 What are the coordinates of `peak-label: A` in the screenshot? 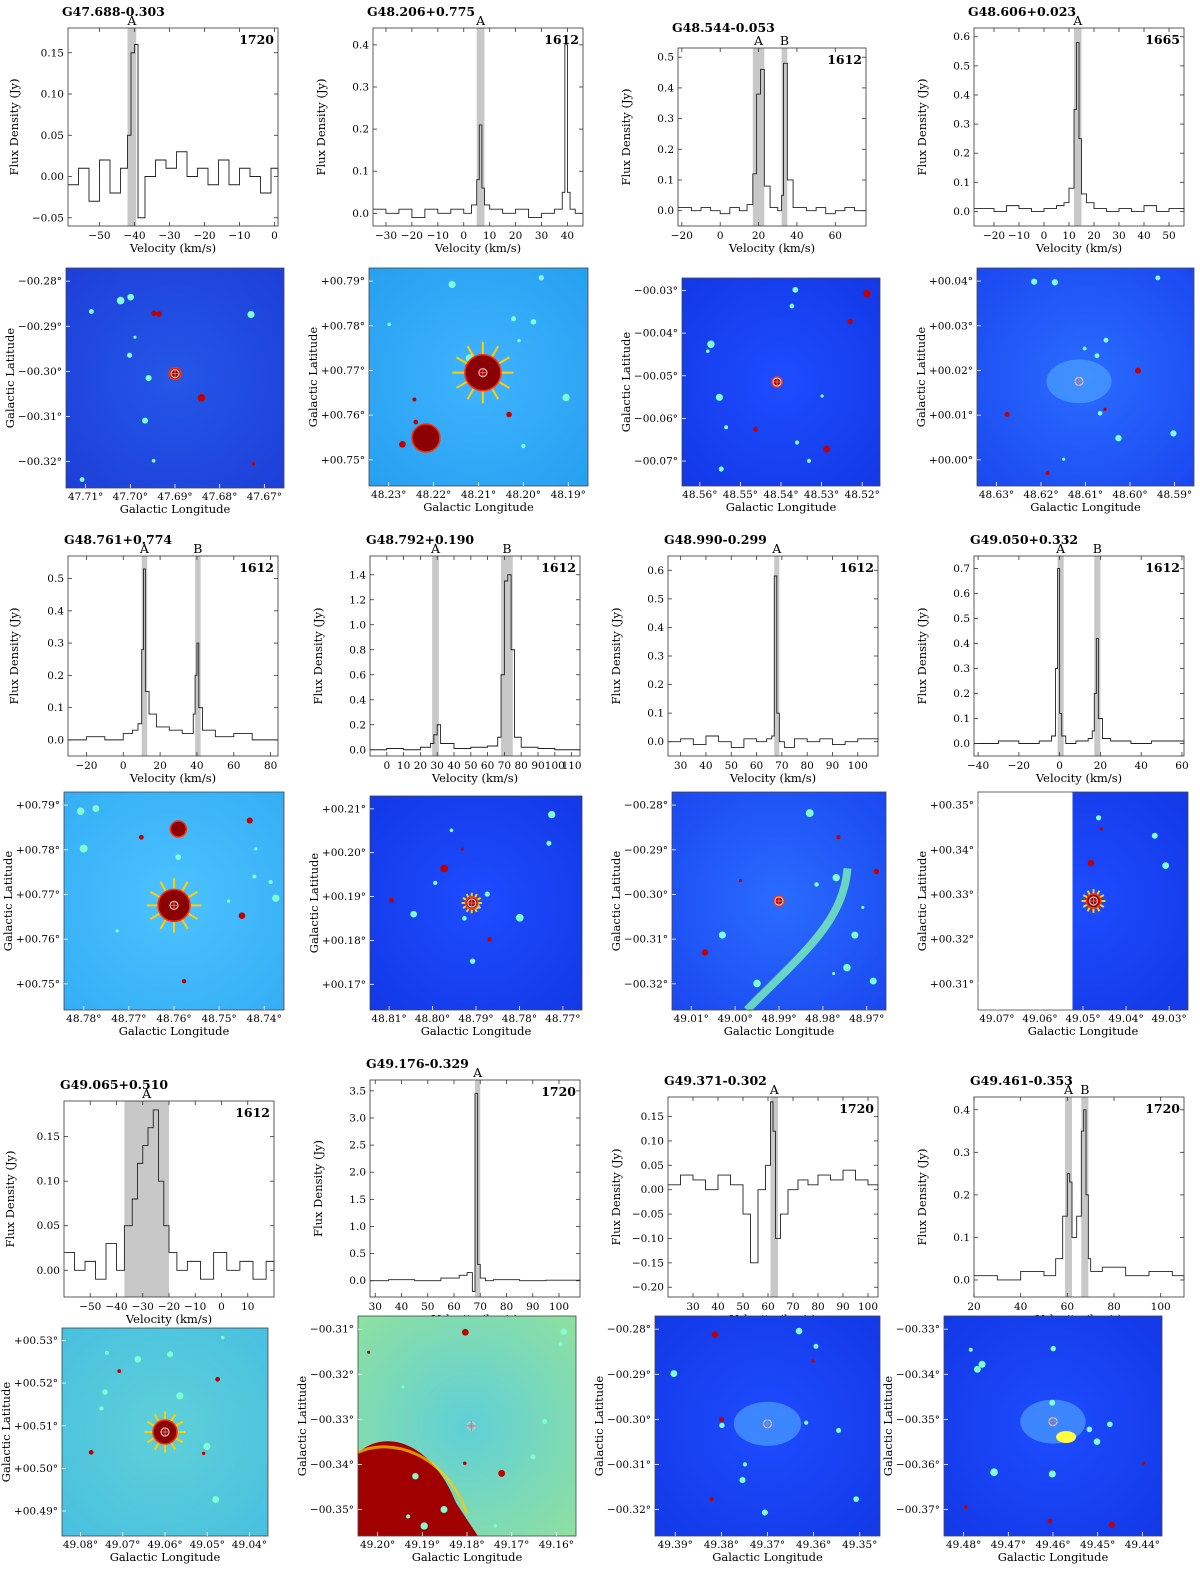 It's located at (1077, 20).